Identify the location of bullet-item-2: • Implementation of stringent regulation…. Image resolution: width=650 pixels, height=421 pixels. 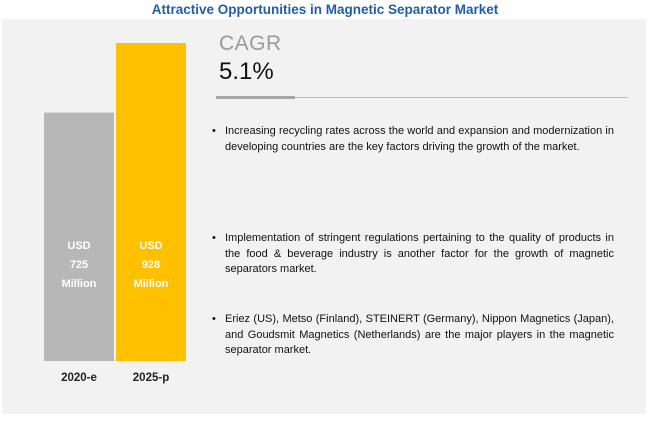
(413, 254).